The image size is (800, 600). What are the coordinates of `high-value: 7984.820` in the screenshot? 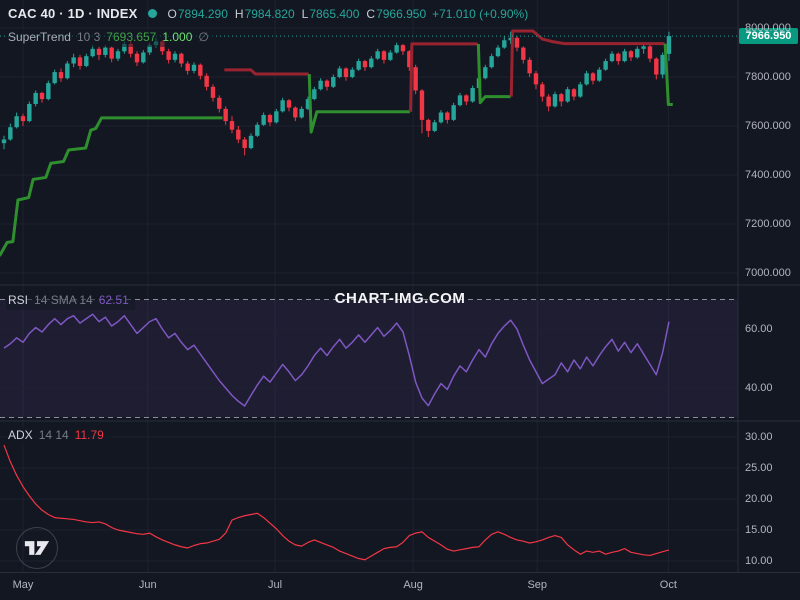 It's located at (269, 13).